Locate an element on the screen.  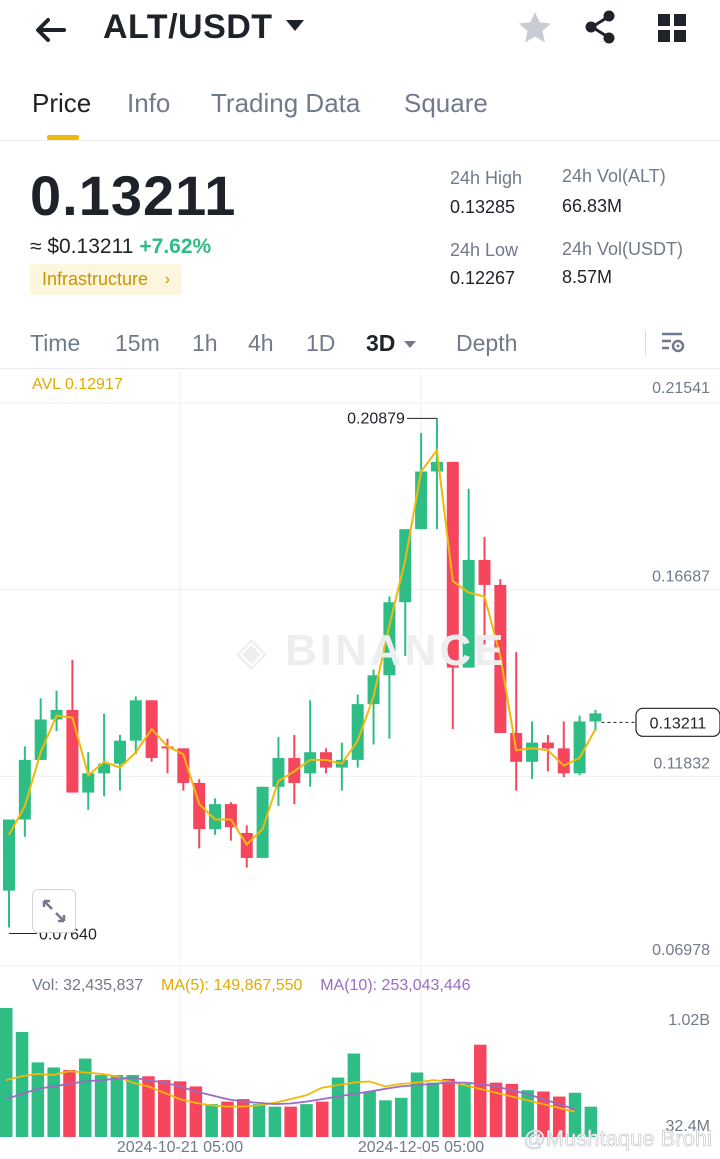
active-tab-indicator is located at coordinates (63, 137).